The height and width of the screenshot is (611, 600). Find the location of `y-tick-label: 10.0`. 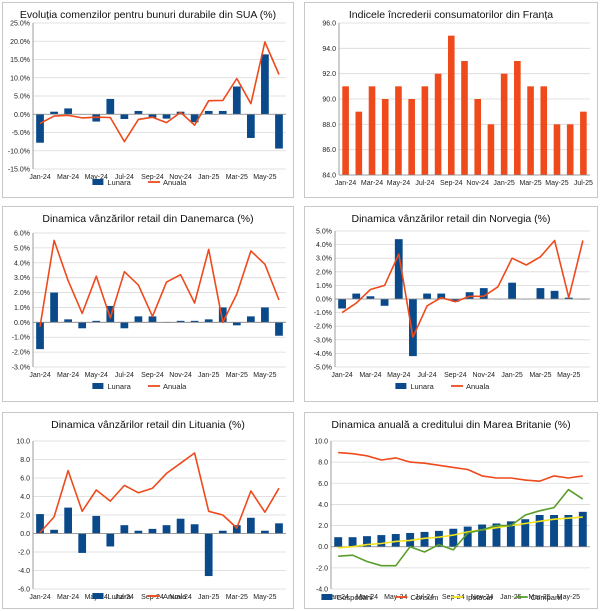

y-tick-label: 10.0 is located at coordinates (321, 442).